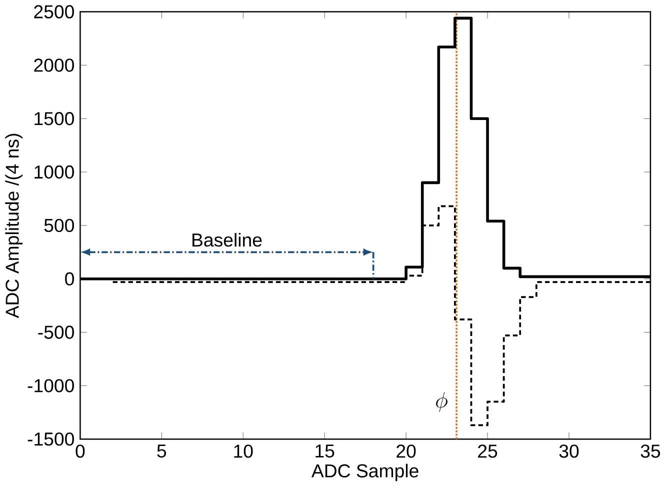 This screenshot has height=486, width=666. Describe the element at coordinates (364, 472) in the screenshot. I see `x-axis-title: ADC Sample` at that location.